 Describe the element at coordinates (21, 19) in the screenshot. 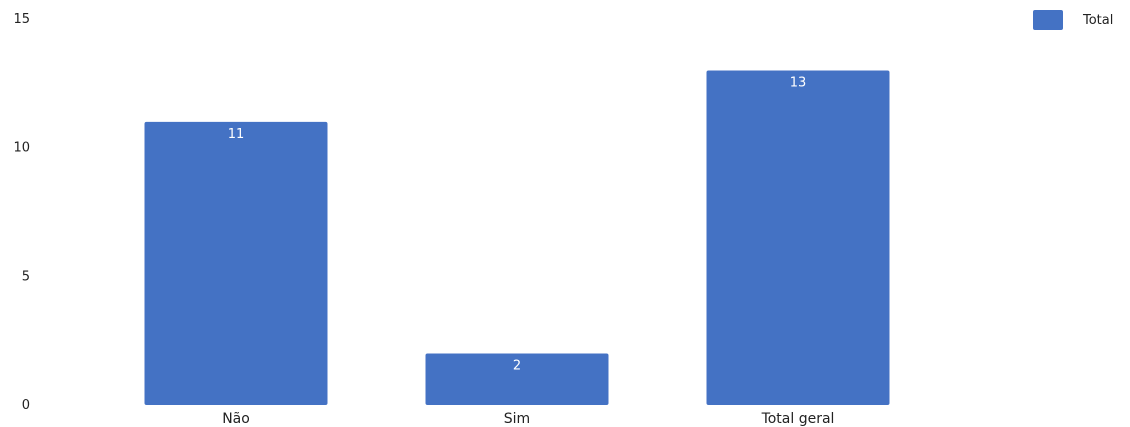

I see `y-tick-label: 15` at that location.